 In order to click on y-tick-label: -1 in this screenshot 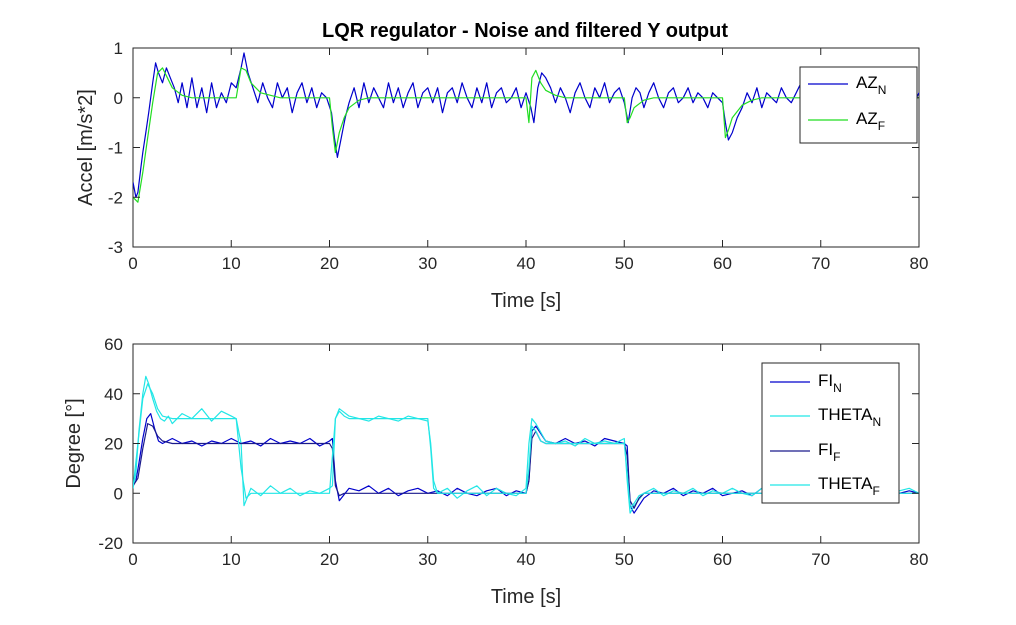, I will do `click(115, 148)`.